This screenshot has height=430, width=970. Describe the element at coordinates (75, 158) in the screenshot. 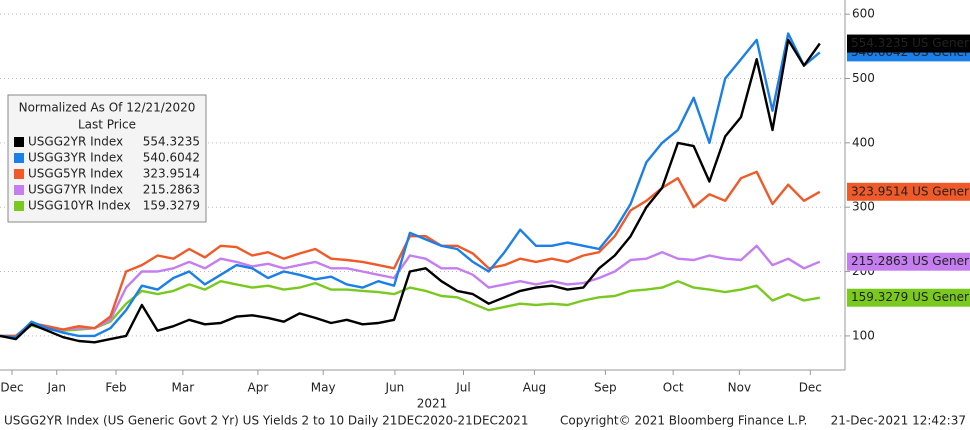

I see `legend-name: USGG3YR Index` at that location.